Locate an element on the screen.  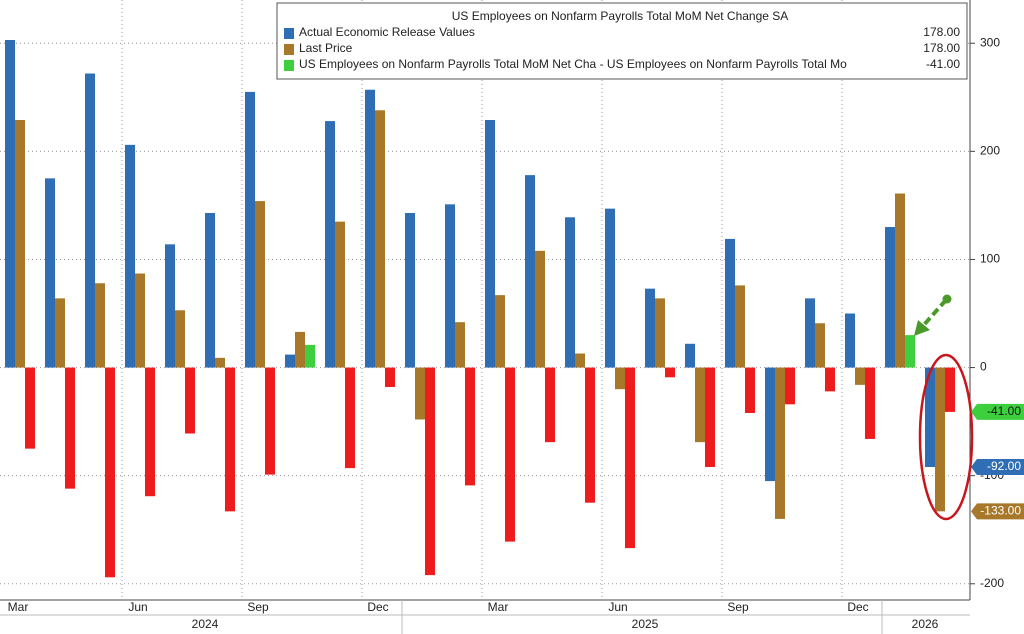
legend-box is located at coordinates (622, 41).